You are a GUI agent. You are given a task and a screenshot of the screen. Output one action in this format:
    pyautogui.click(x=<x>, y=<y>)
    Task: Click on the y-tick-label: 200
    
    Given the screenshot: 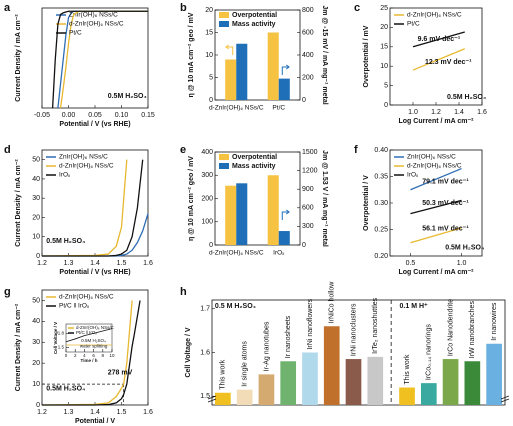 What is the action you would take?
    pyautogui.click(x=207, y=198)
    